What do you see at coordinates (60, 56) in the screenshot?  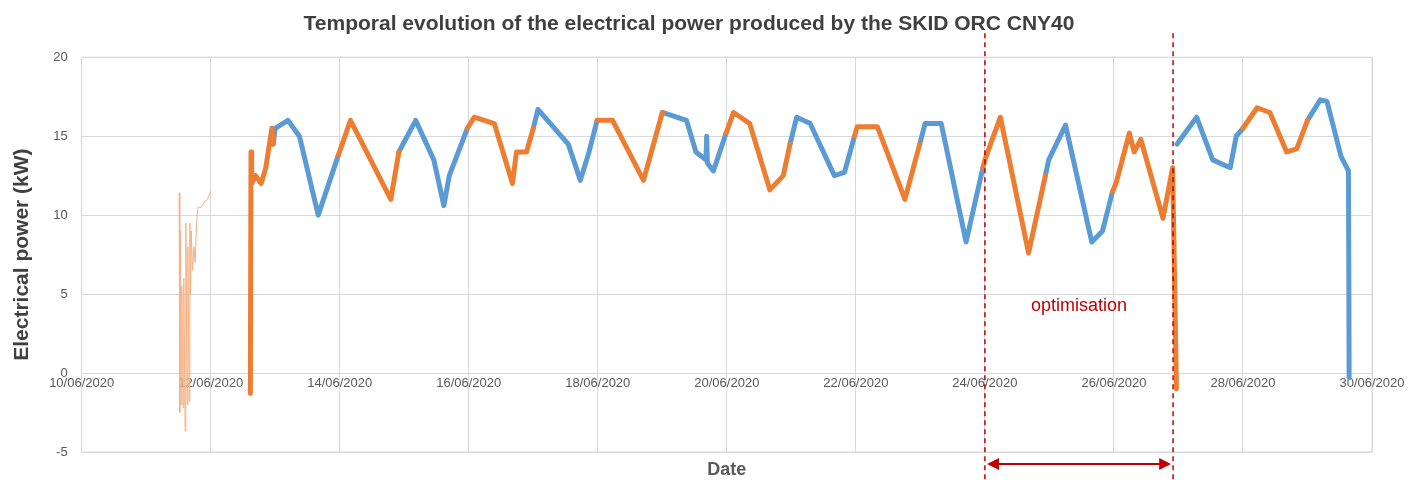 I see `y-tick-label: 20` at bounding box center [60, 56].